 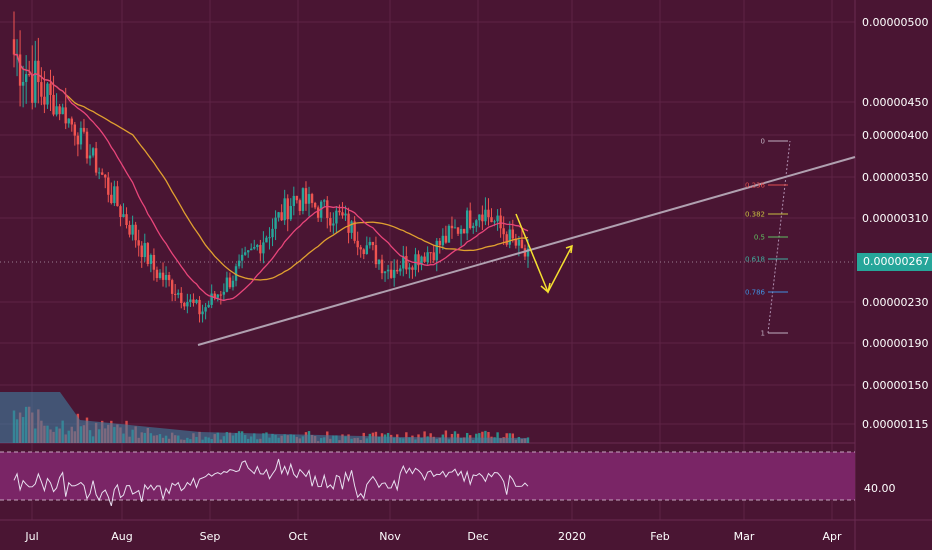 I want to click on y-tick-label: 0.00000310, so click(x=895, y=218).